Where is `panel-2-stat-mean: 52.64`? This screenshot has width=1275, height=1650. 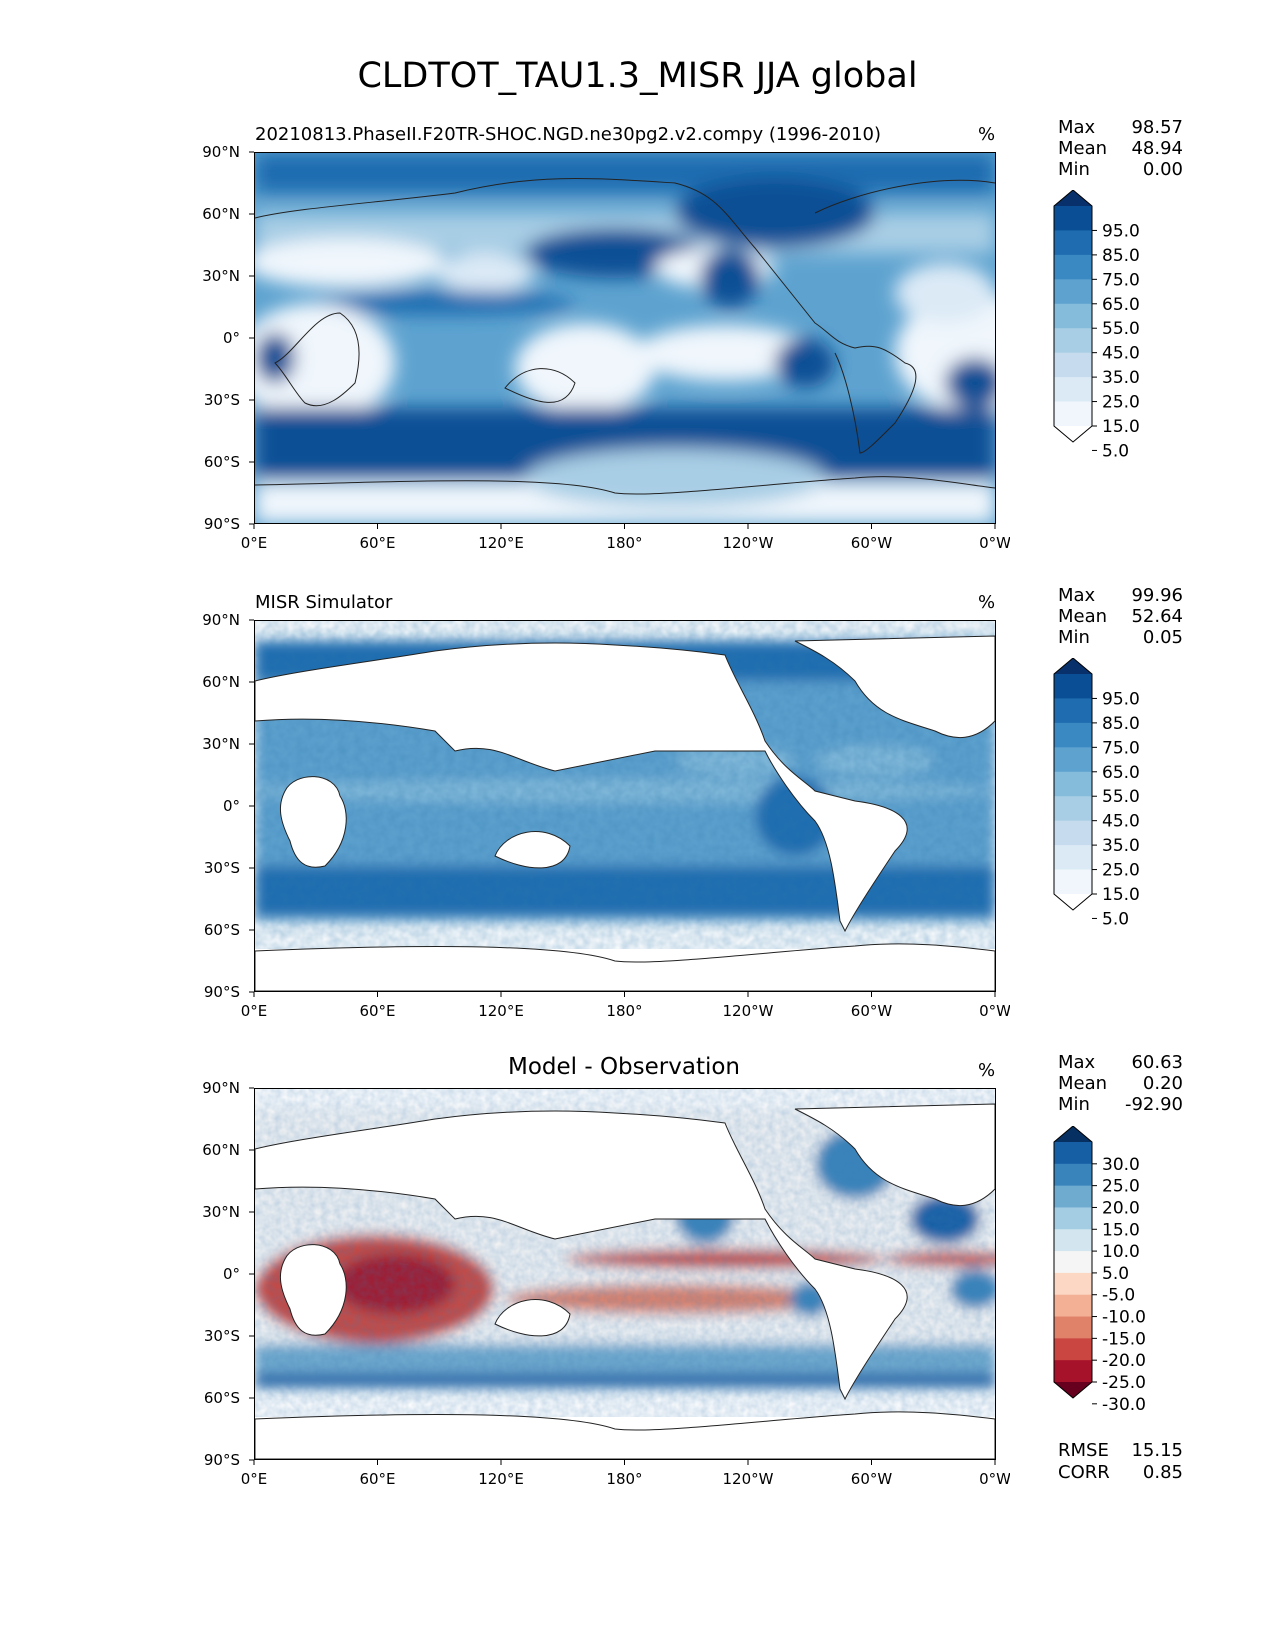
panel-2-stat-mean: 52.64 is located at coordinates (1157, 616).